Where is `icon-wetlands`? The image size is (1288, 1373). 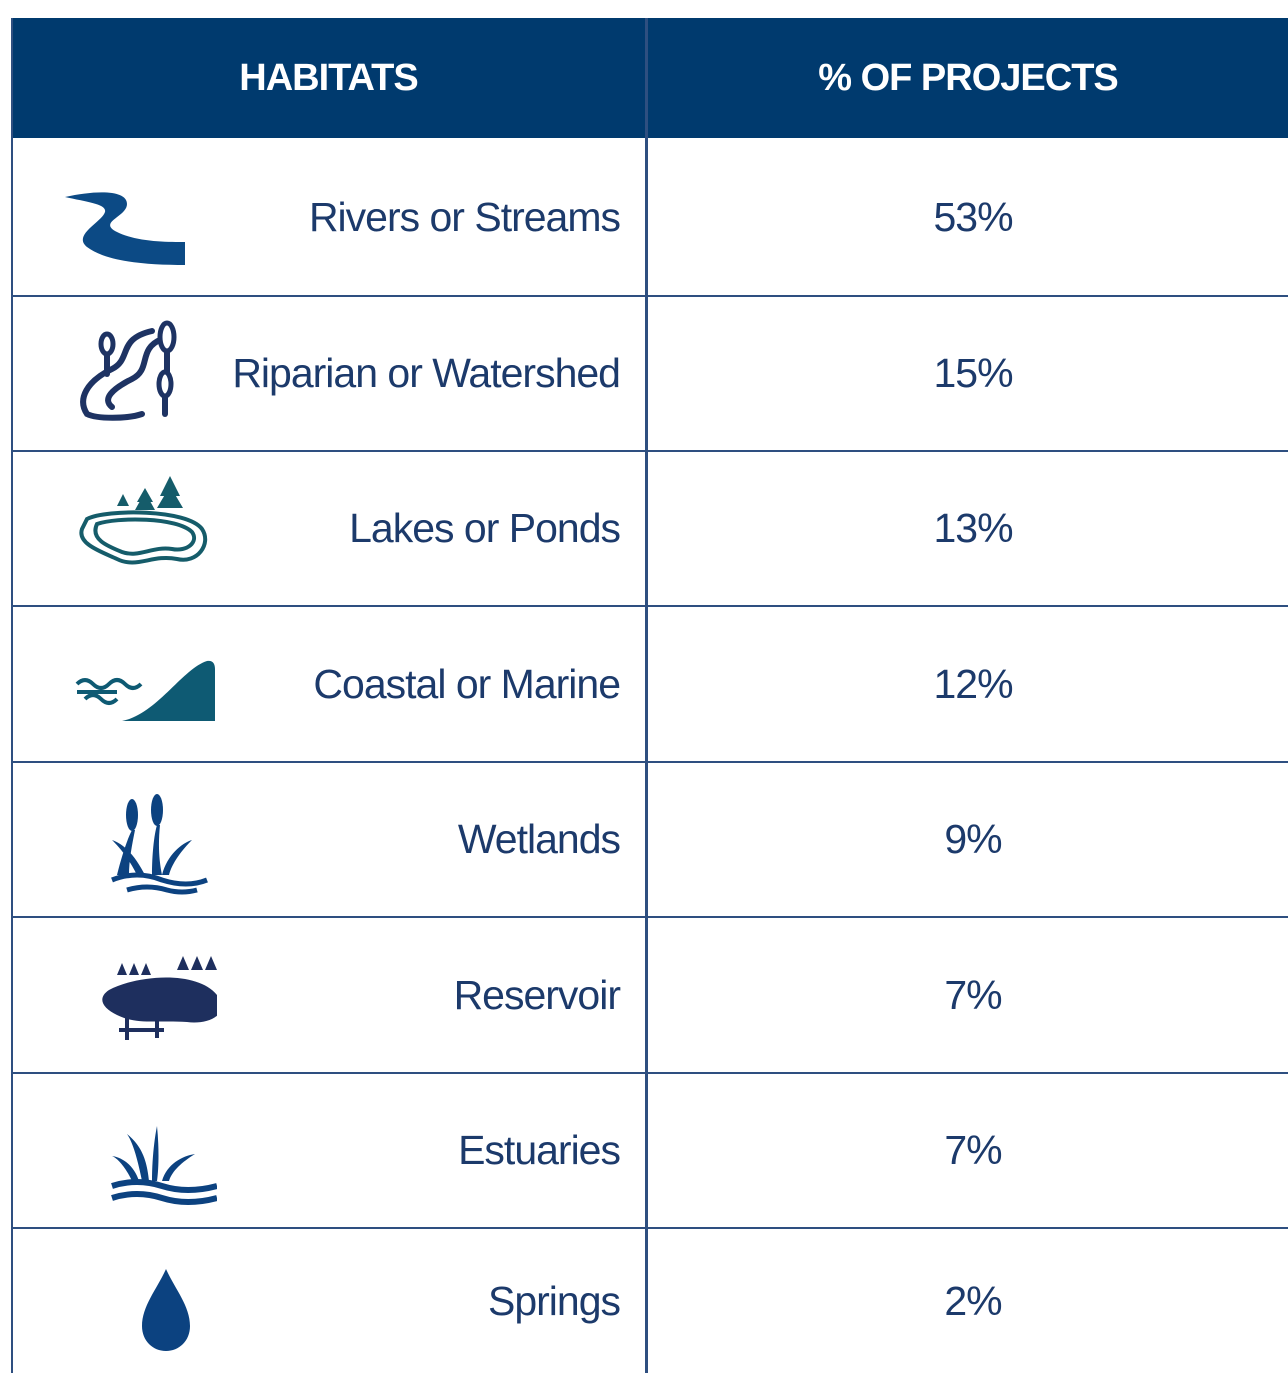
icon-wetlands is located at coordinates (159, 844).